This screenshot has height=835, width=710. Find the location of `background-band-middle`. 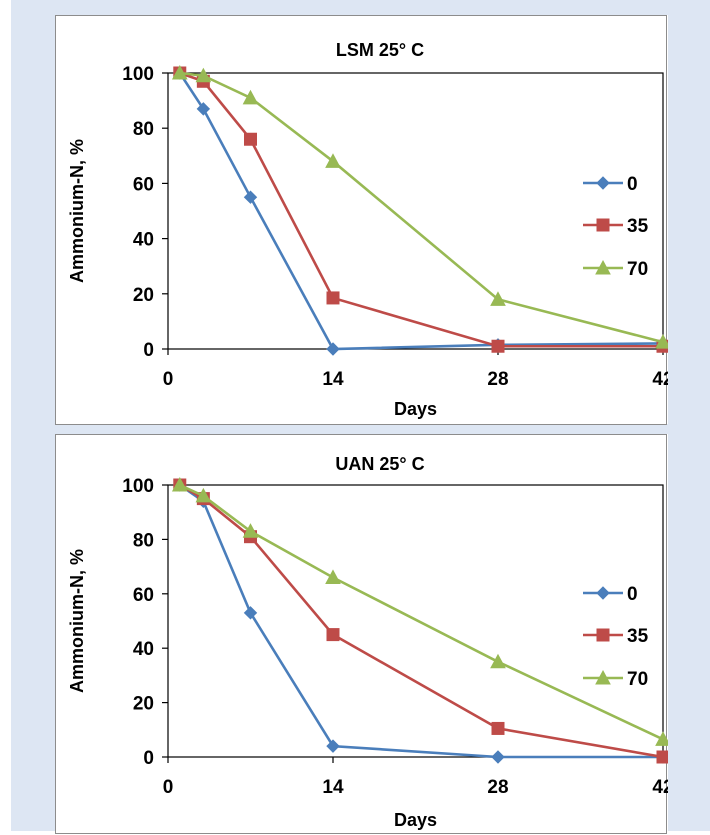

background-band-middle is located at coordinates (360, 429).